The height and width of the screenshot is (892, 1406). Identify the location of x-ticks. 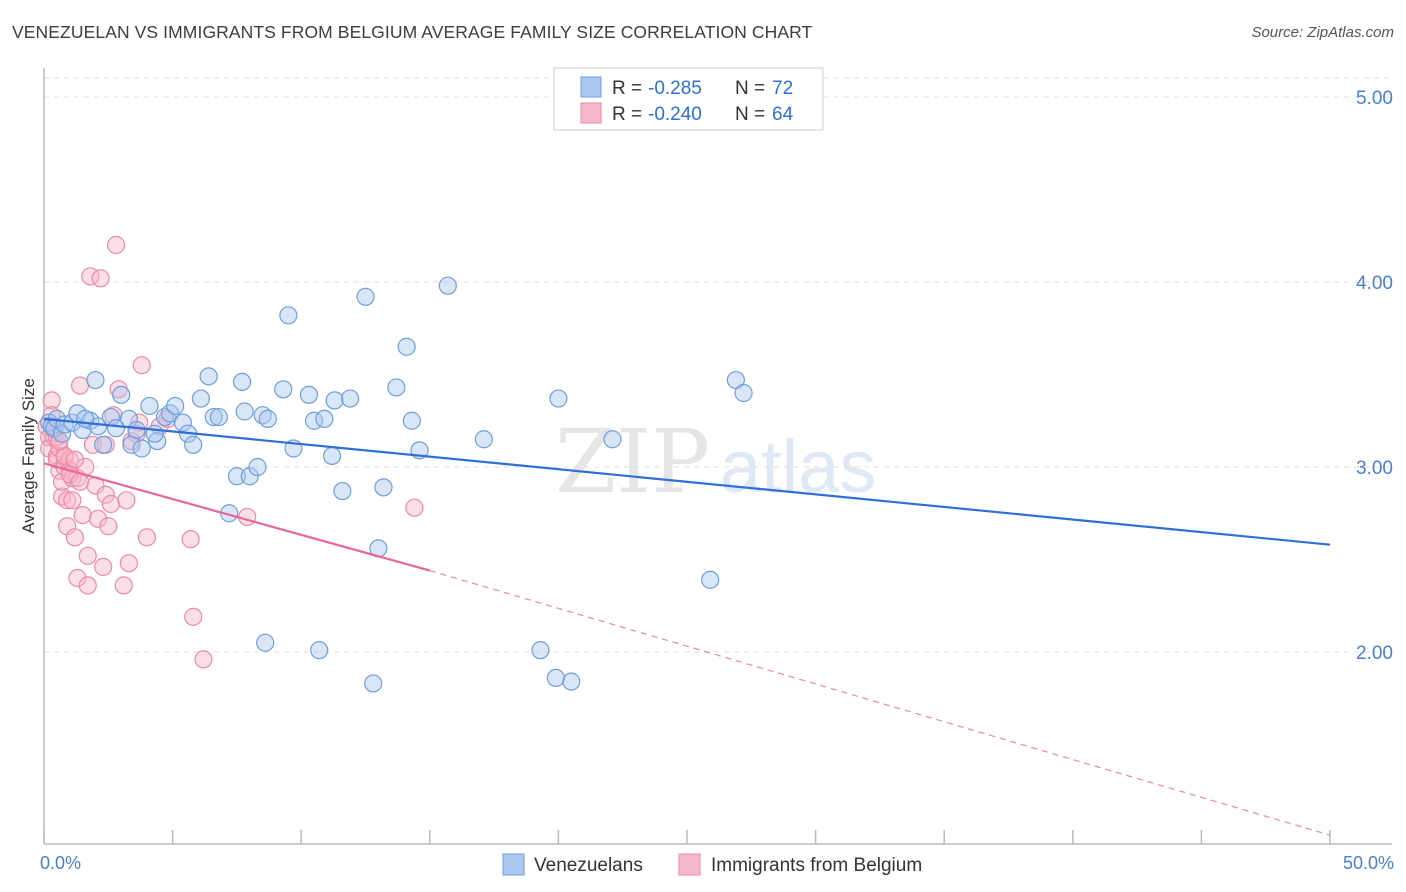
(687, 837).